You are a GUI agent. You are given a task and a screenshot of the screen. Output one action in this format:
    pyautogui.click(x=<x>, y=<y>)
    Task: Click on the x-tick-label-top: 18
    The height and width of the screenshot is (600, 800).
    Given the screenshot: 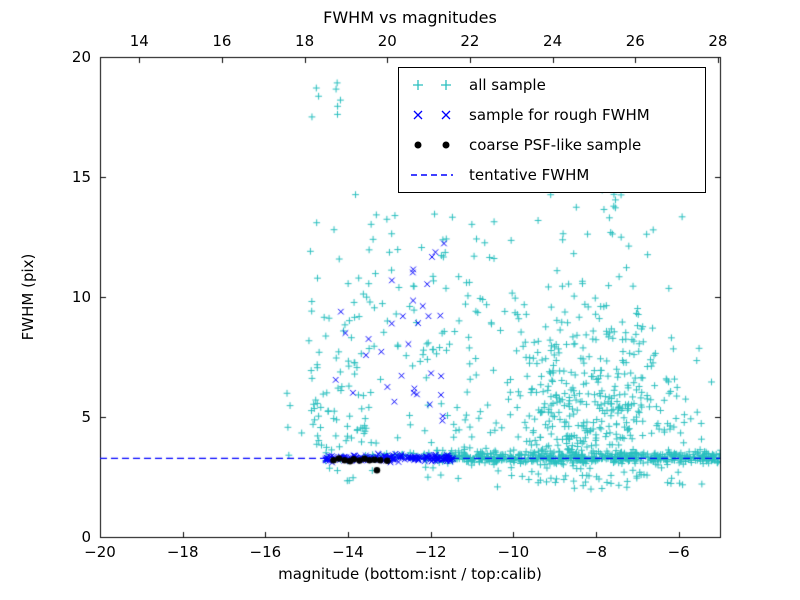 What is the action you would take?
    pyautogui.click(x=305, y=41)
    